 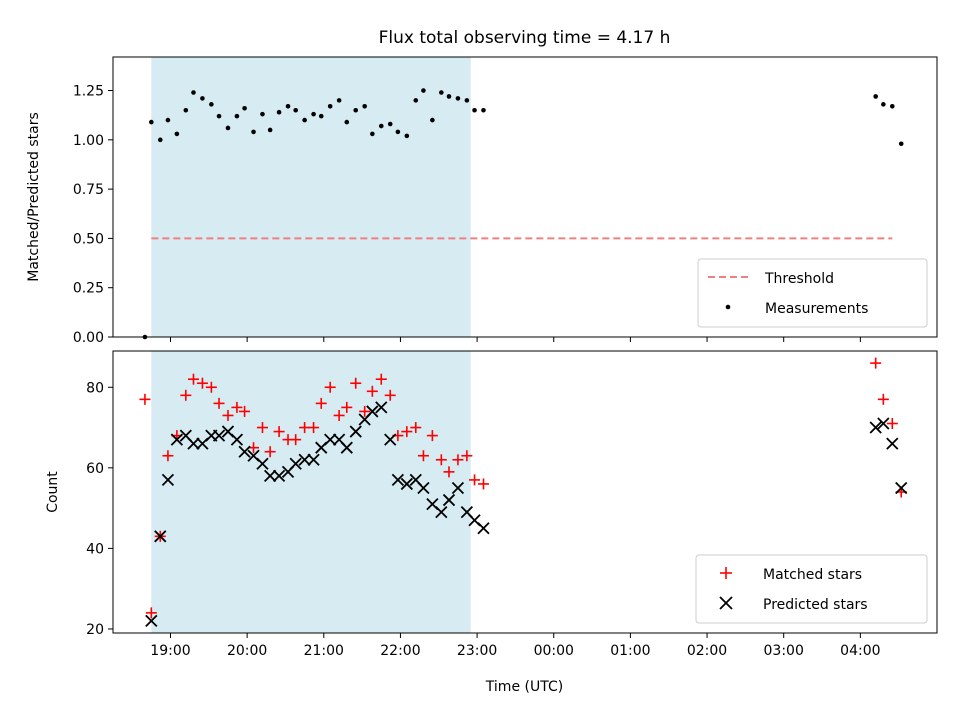 I want to click on x-tick-label: 04:00, so click(x=860, y=651).